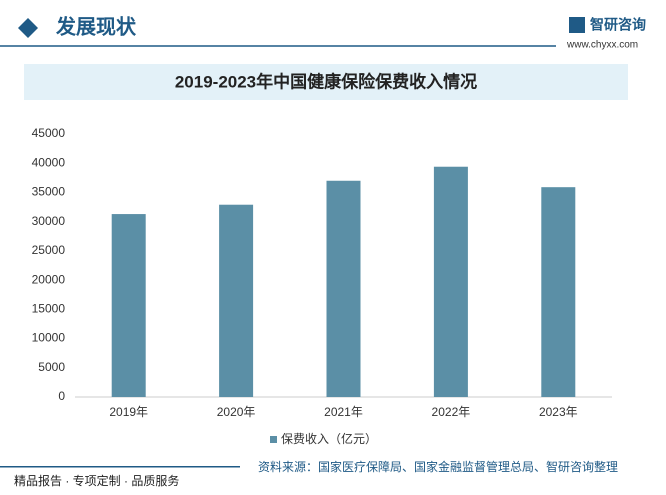  Describe the element at coordinates (96, 26) in the screenshot. I see `header-title: 发展现状` at that location.